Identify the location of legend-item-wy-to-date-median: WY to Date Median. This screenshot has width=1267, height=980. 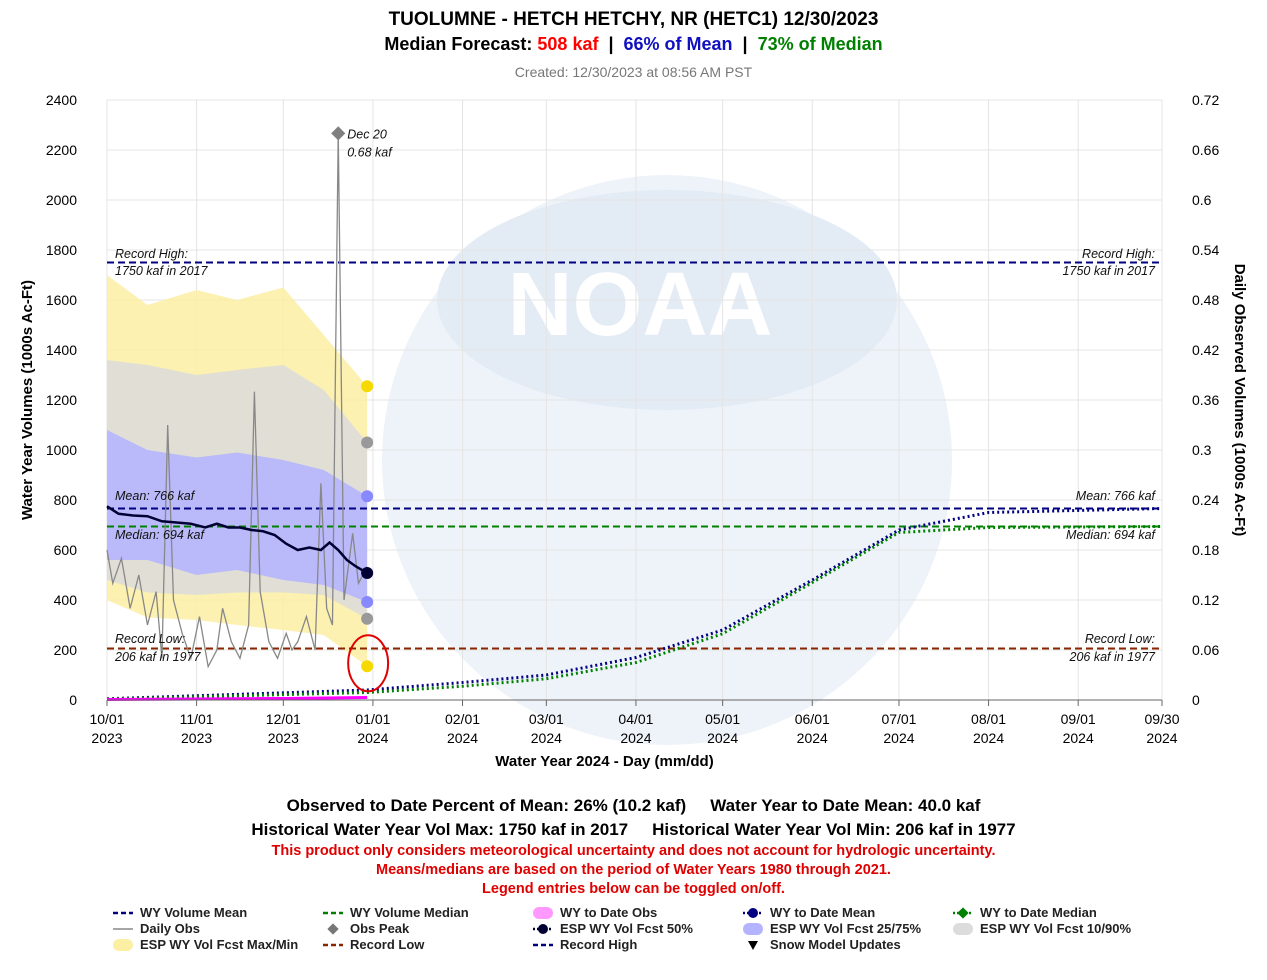
(1024, 912).